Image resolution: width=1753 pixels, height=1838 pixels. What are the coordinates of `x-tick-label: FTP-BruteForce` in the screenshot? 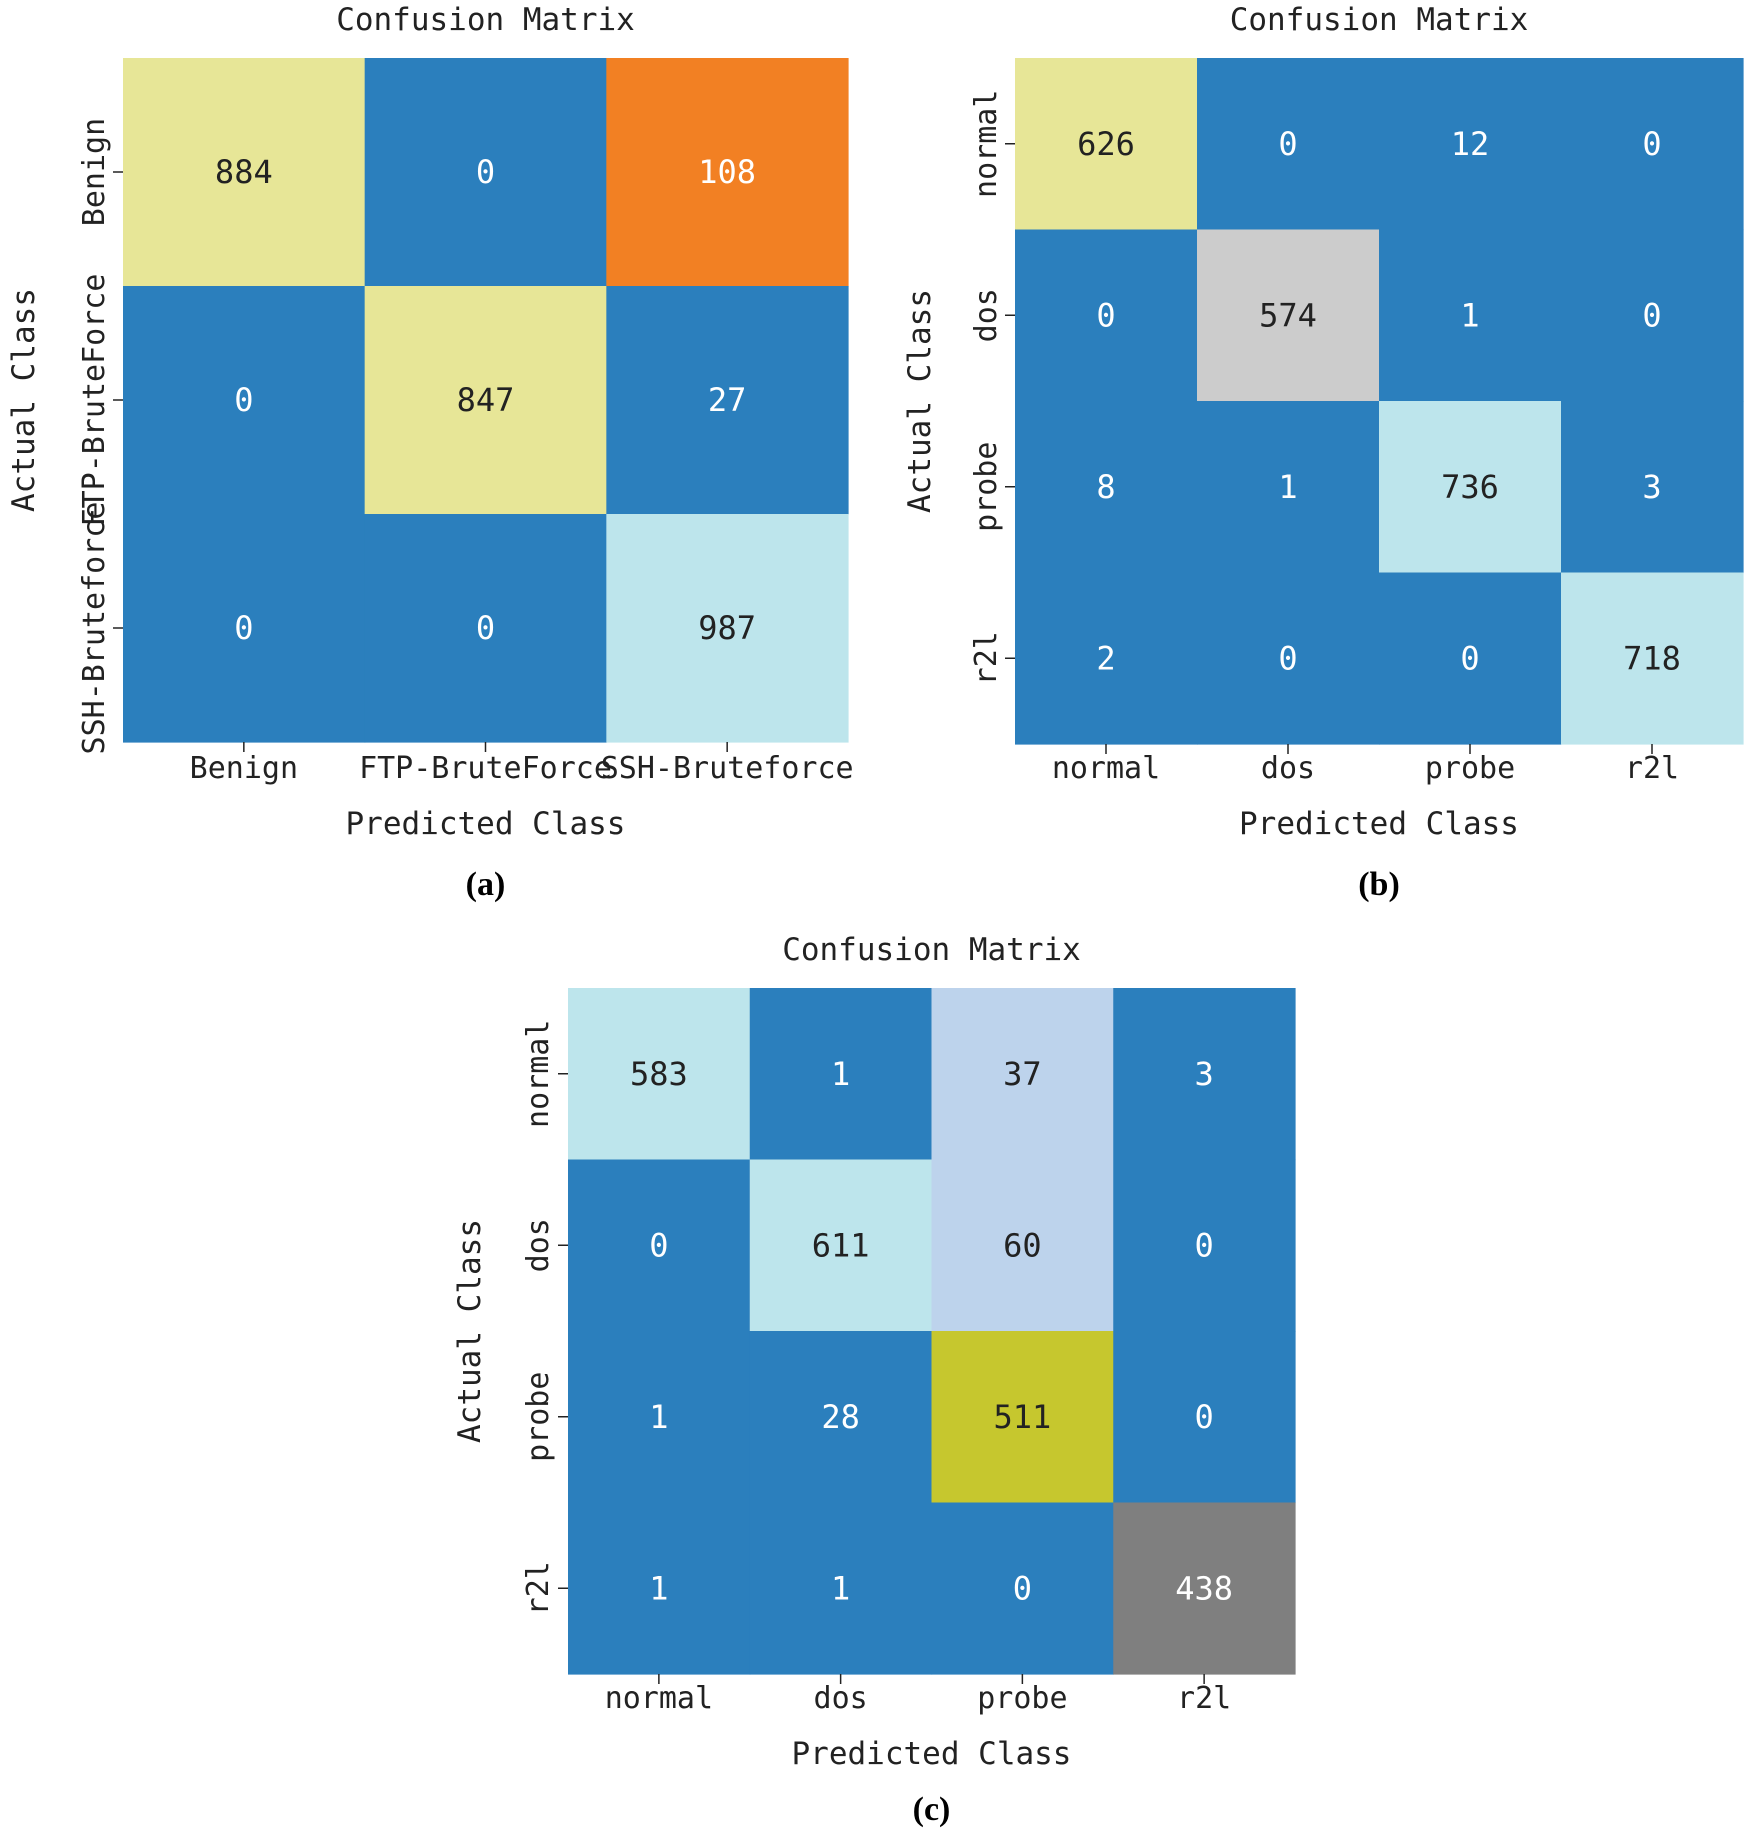 It's located at (485, 768).